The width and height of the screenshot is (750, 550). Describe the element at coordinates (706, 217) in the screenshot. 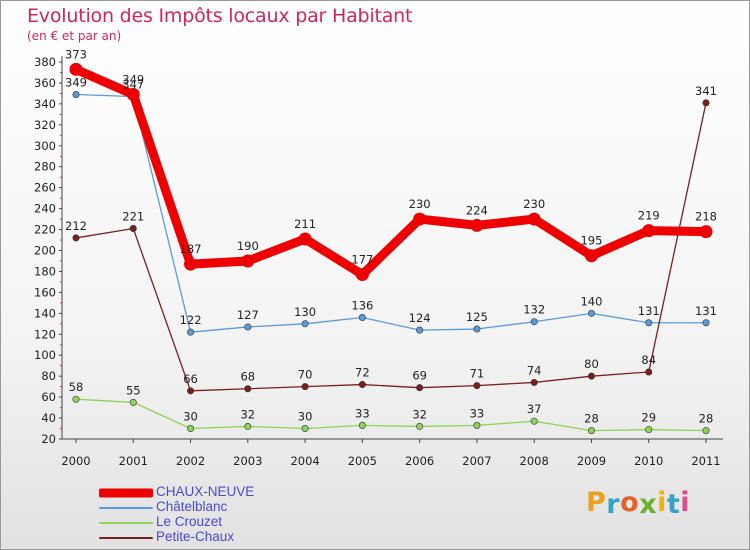

I see `data-label: 218` at that location.